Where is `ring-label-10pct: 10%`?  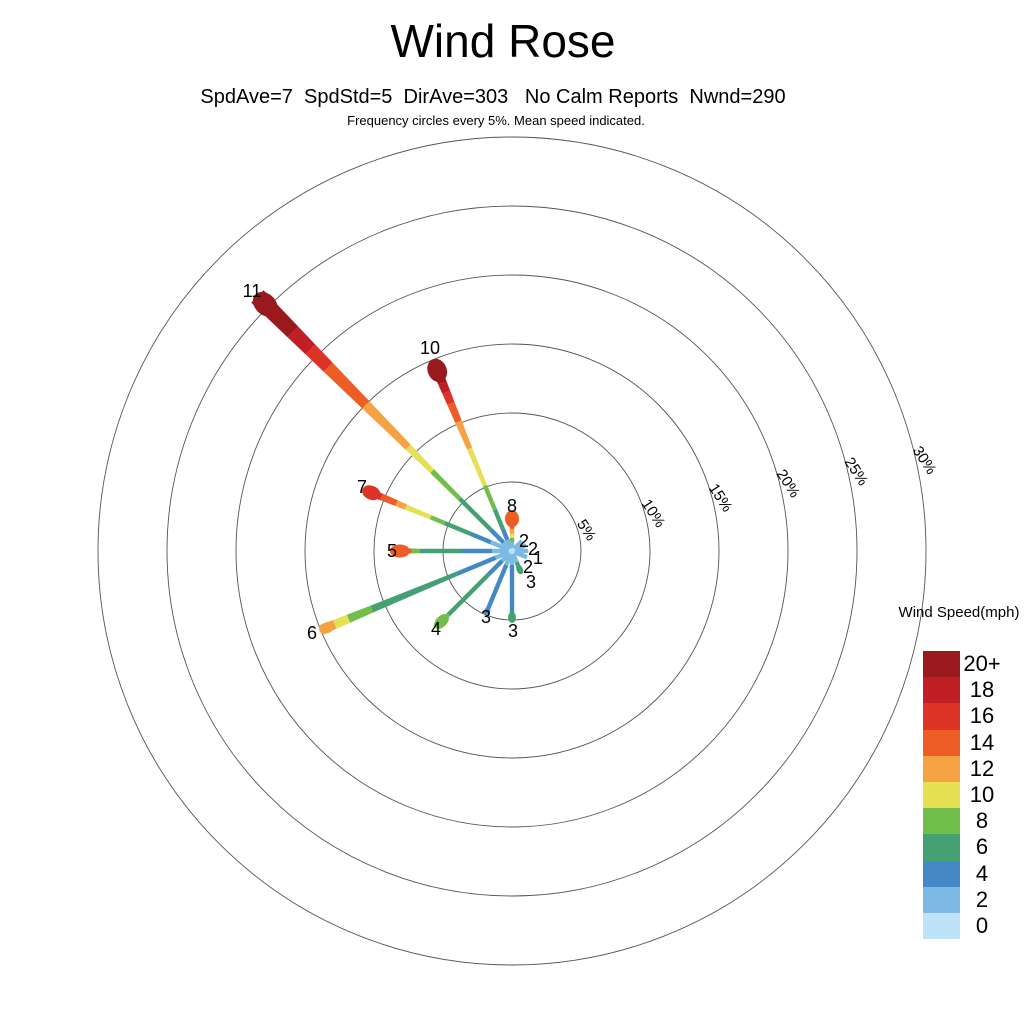 ring-label-10pct: 10% is located at coordinates (653, 513).